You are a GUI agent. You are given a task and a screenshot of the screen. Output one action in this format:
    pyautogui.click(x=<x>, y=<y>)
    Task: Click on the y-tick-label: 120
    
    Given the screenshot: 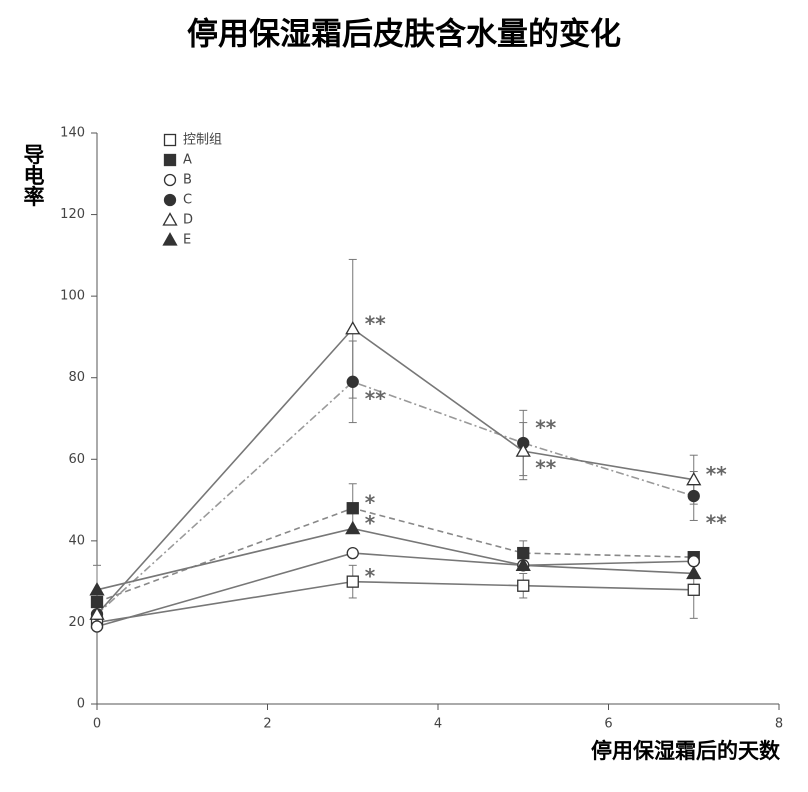 What is the action you would take?
    pyautogui.click(x=72, y=214)
    